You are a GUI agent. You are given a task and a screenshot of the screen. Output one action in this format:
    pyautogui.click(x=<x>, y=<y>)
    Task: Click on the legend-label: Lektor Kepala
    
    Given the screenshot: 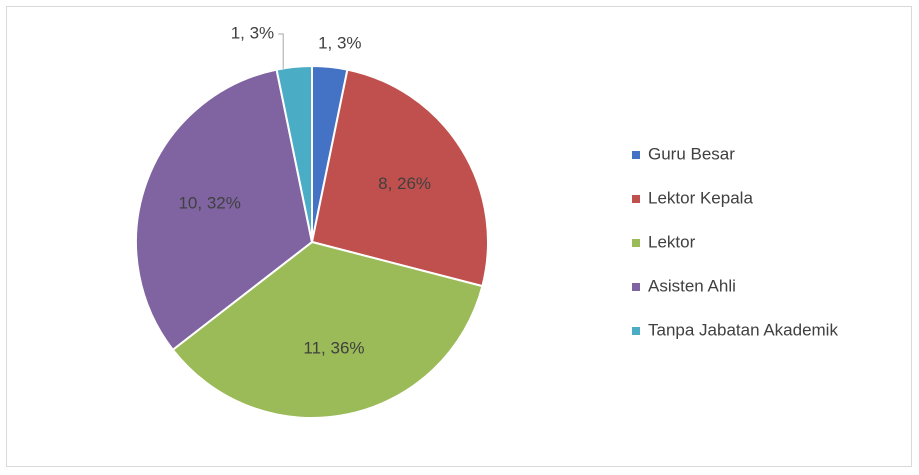 What is the action you would take?
    pyautogui.click(x=700, y=197)
    